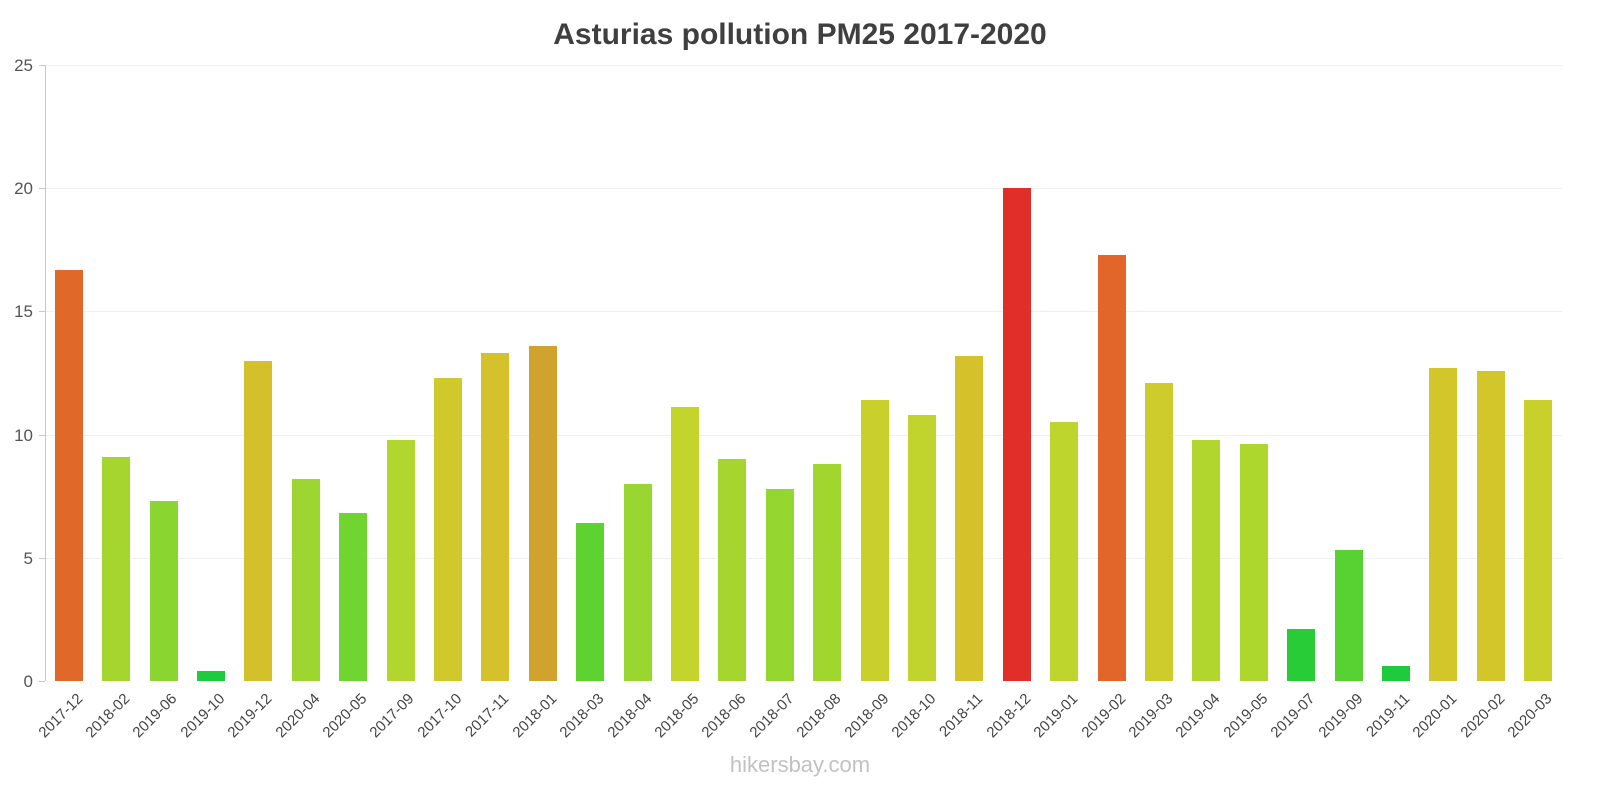 This screenshot has width=1600, height=800. I want to click on x-tick-label: 2017-12, so click(61, 716).